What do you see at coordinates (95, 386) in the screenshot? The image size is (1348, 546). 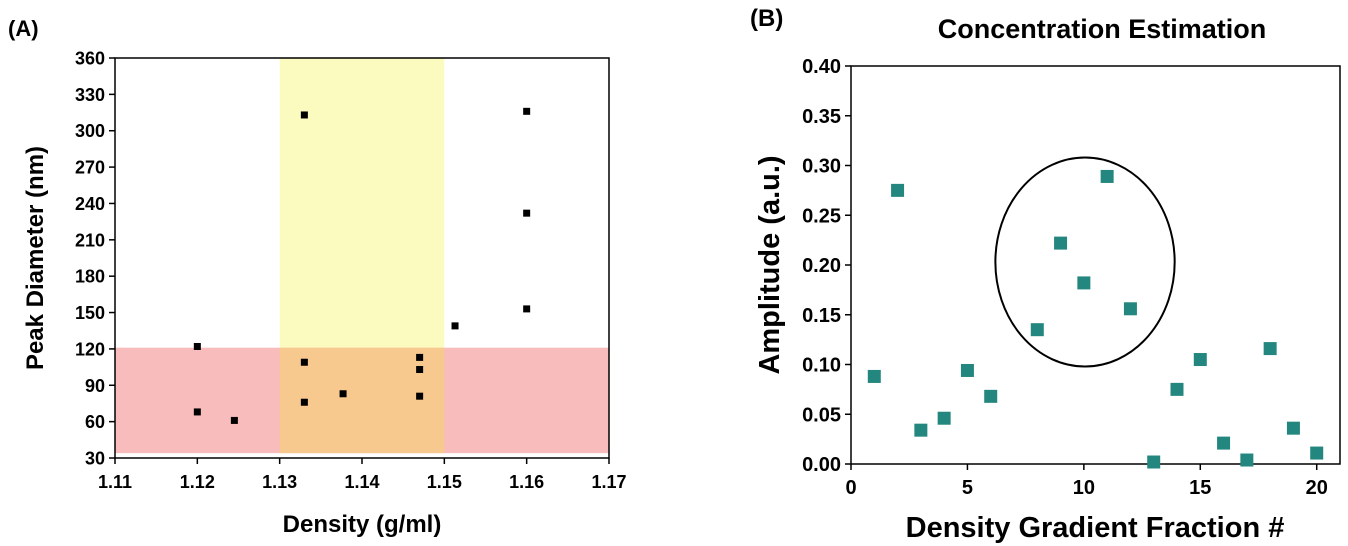 I see `y-tick-label: 90` at bounding box center [95, 386].